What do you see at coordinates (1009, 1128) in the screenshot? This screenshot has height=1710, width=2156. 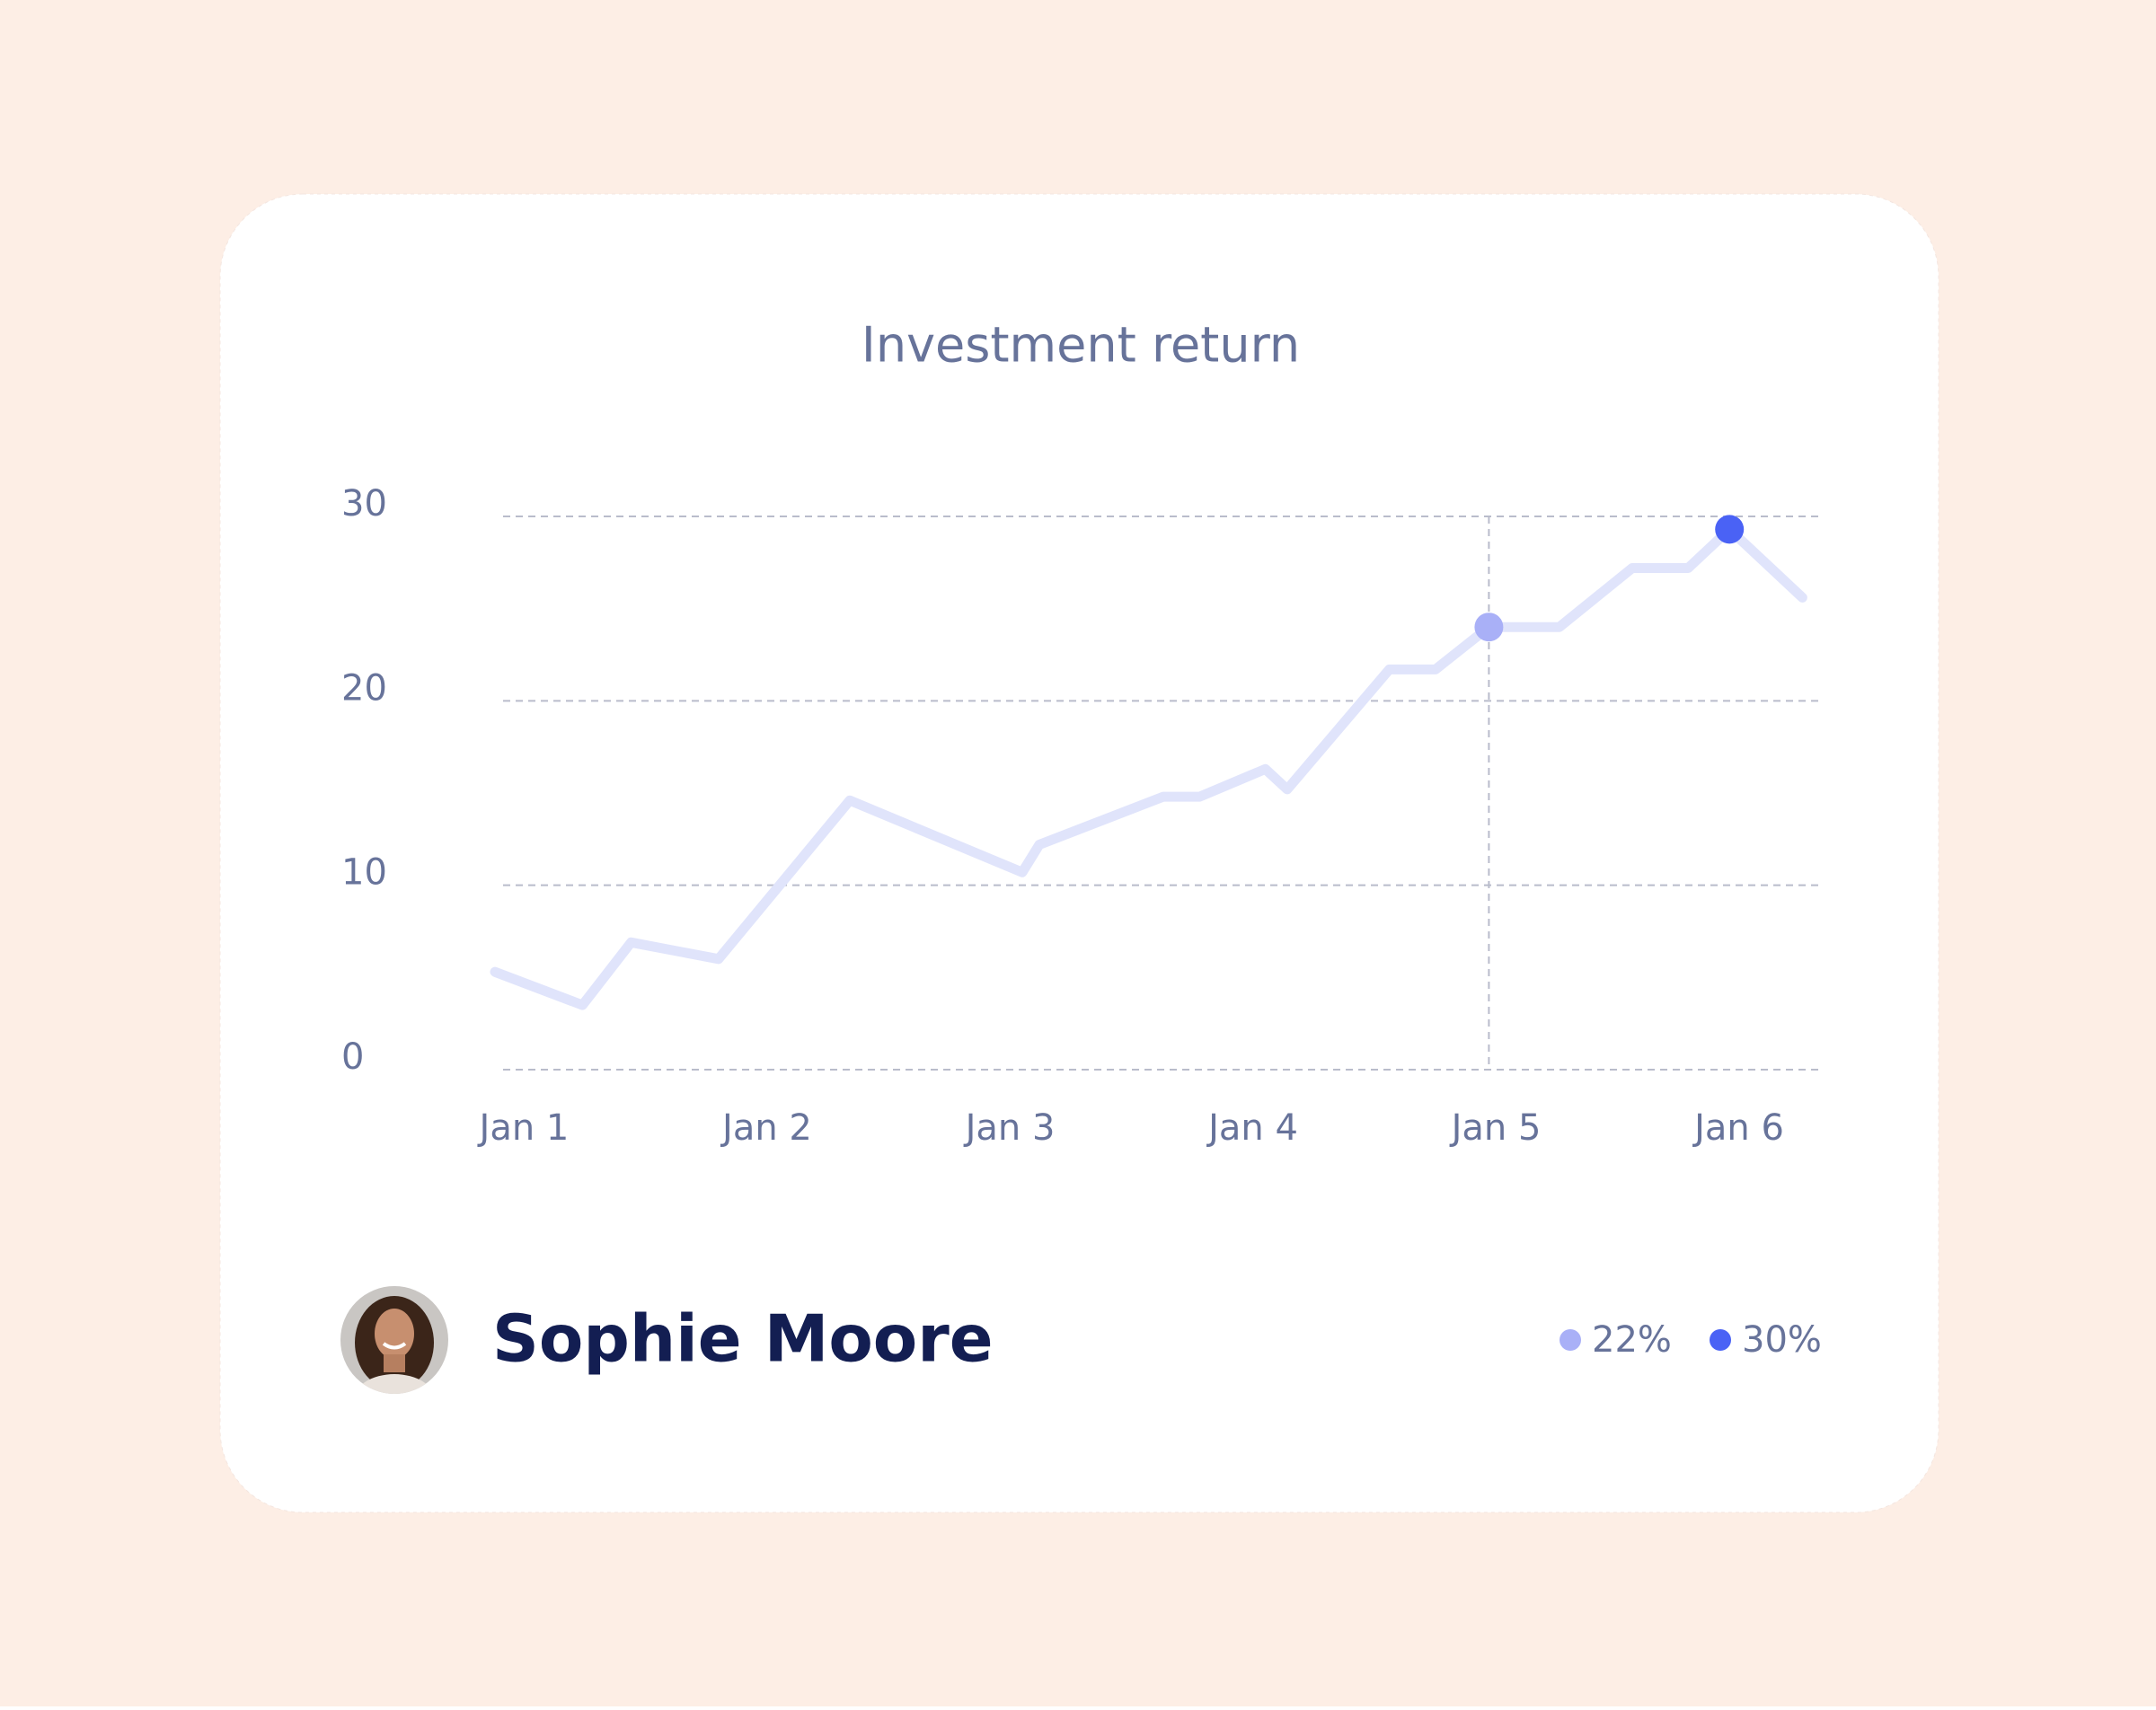 I see `x-tick-label: Jan 3` at bounding box center [1009, 1128].